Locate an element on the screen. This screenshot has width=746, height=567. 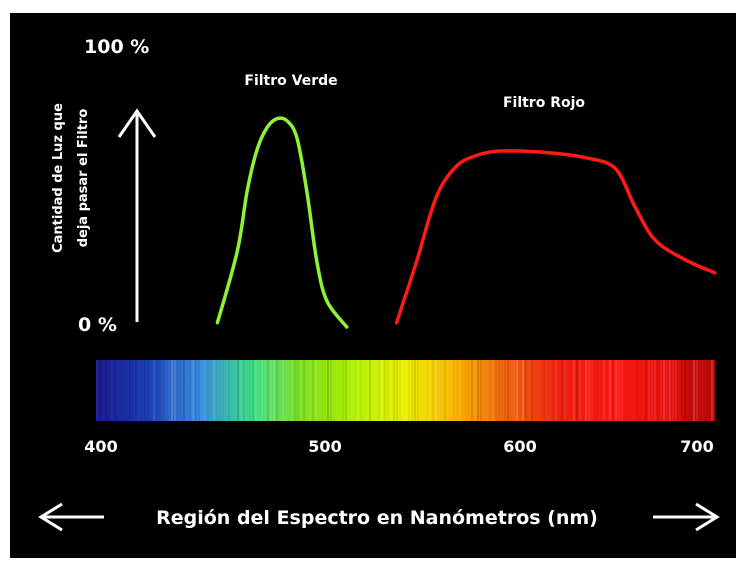
series-label-verde: Filtro Verde is located at coordinates (290, 81).